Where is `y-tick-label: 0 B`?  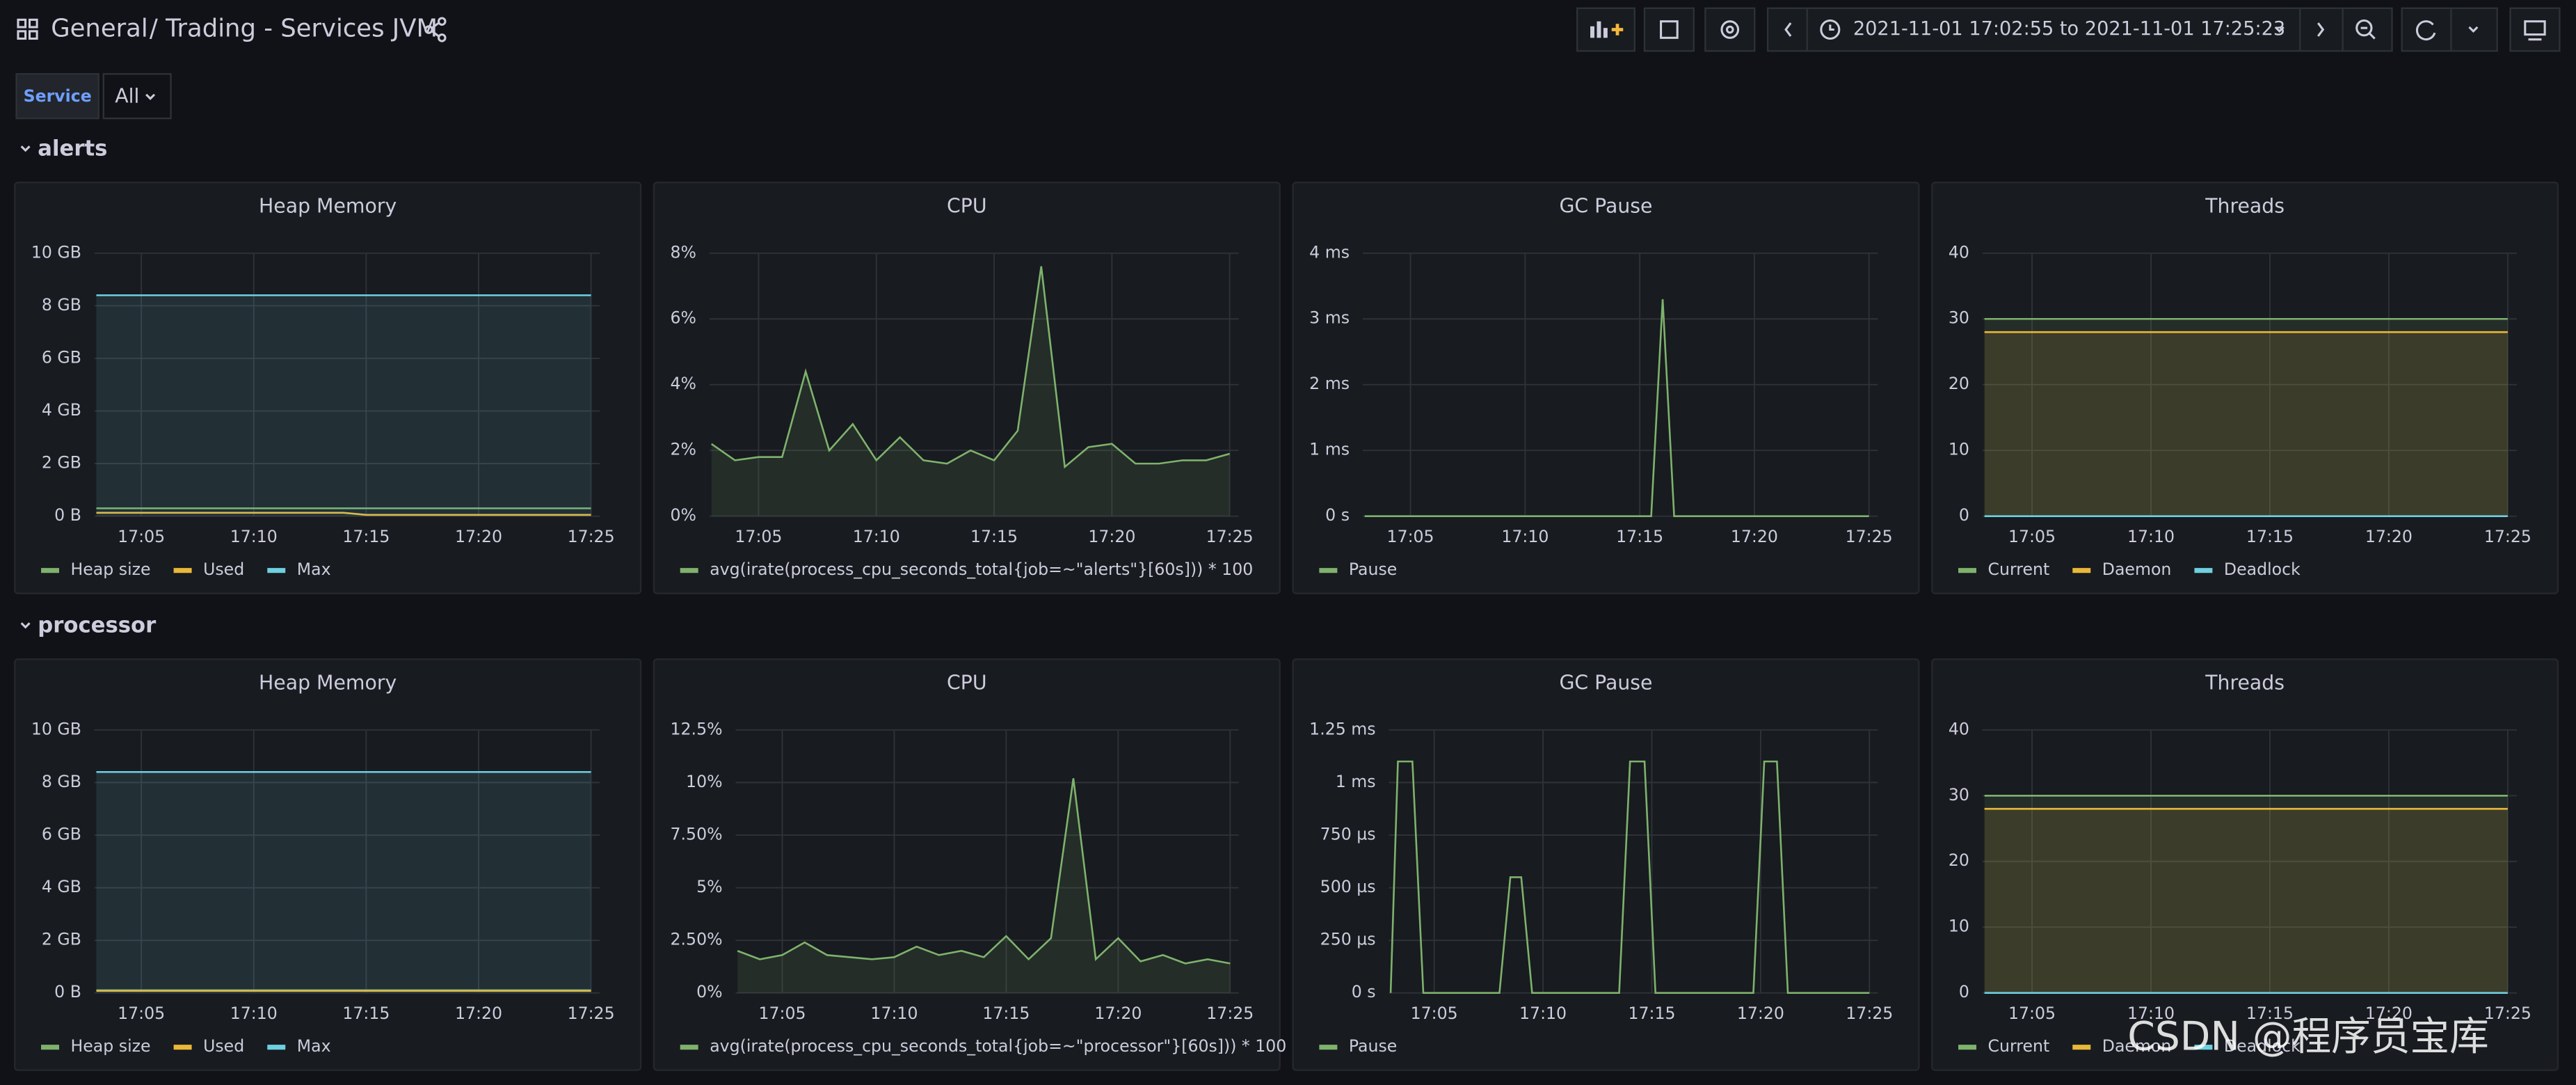 y-tick-label: 0 B is located at coordinates (67, 515).